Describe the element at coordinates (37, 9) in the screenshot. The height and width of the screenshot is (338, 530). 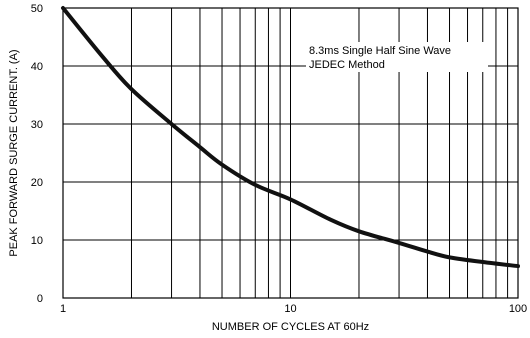
I see `y-tick-label: 50` at that location.